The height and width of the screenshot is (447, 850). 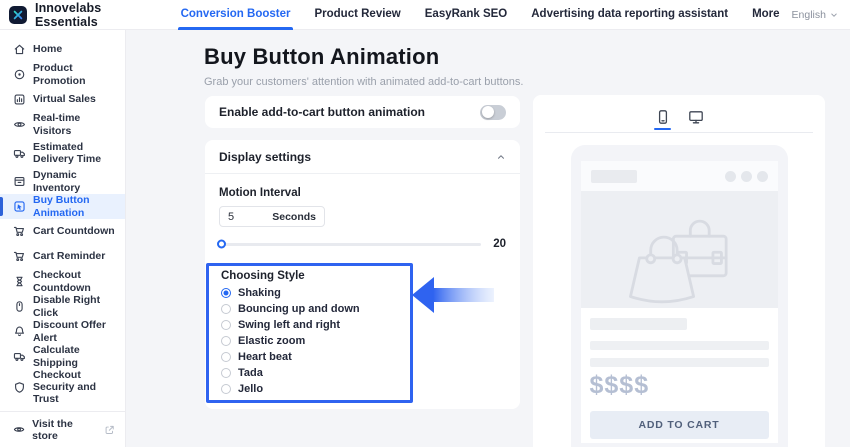 I want to click on brand-title: Innovelabs Essentials, so click(x=68, y=14).